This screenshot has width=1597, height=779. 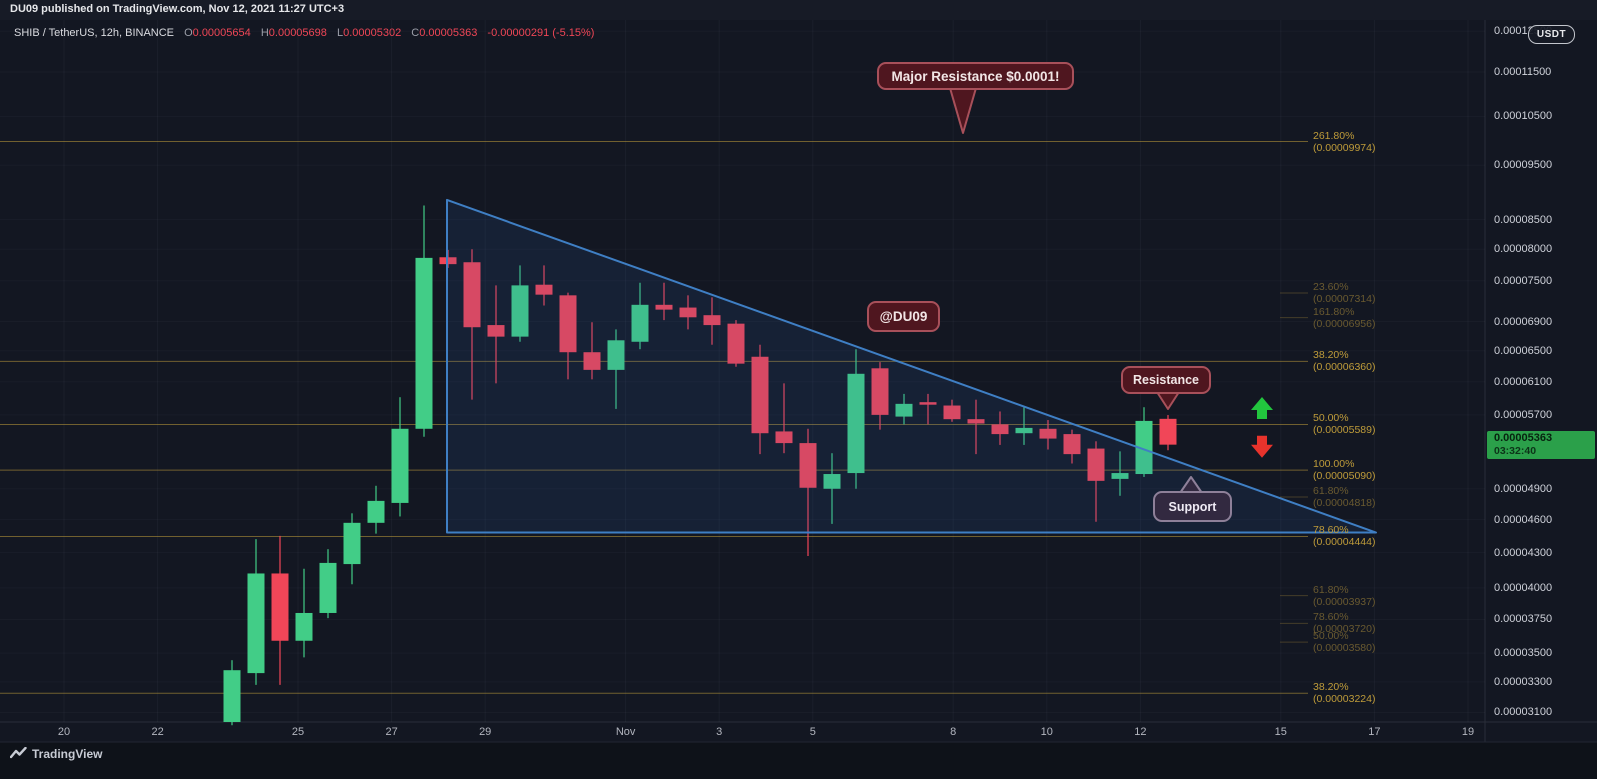 I want to click on time-tick-label: 15, so click(x=1280, y=732).